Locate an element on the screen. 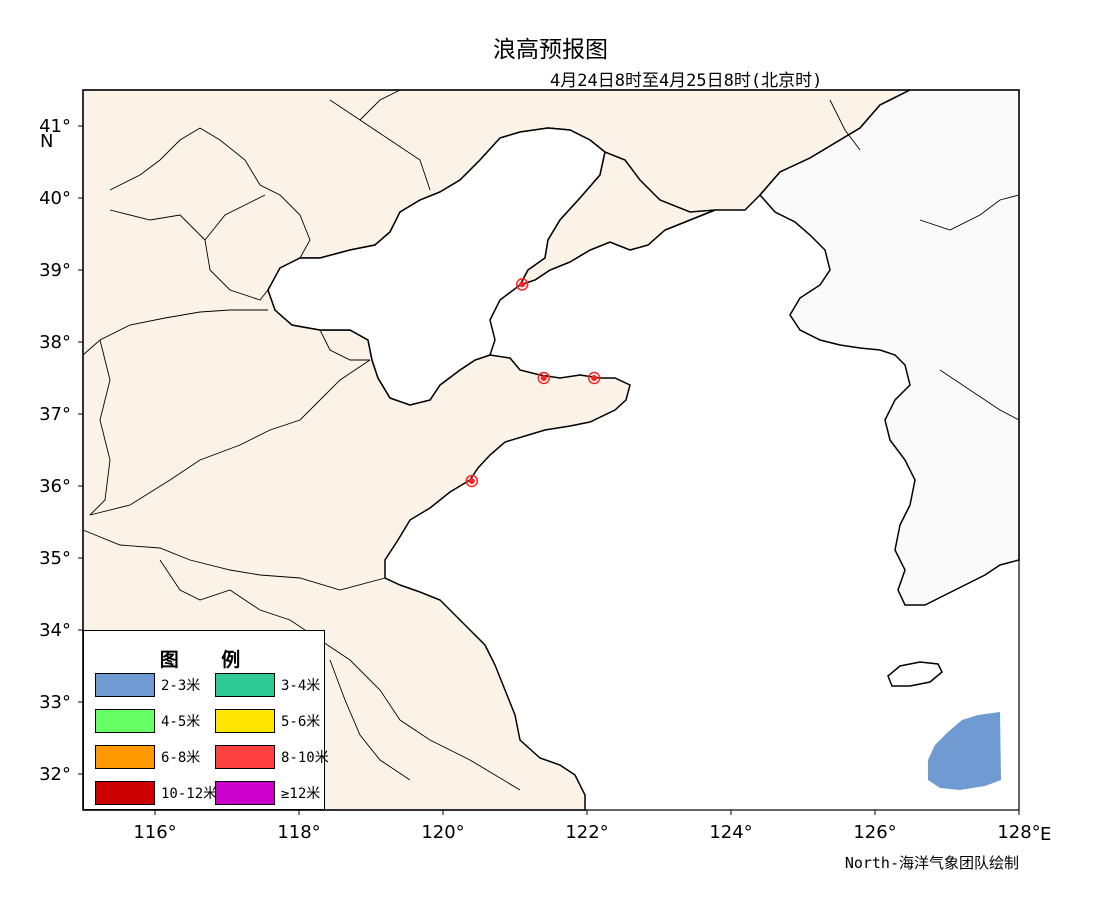 The image size is (1101, 900). latitude-tick-label: 34° is located at coordinates (55, 630).